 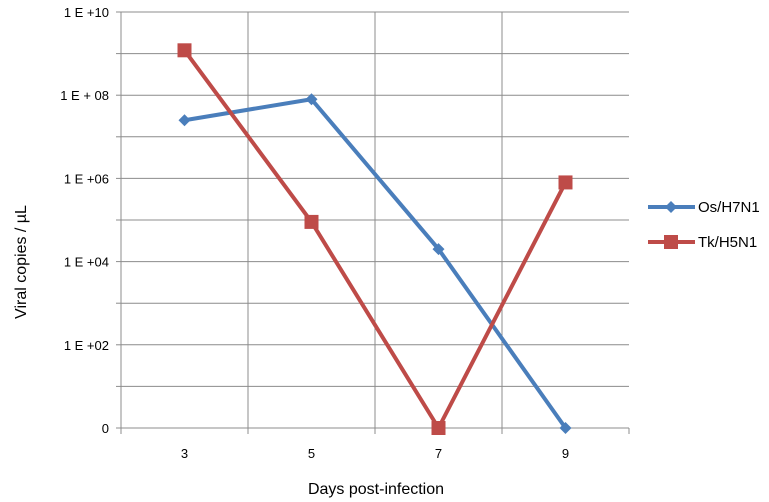 What do you see at coordinates (311, 453) in the screenshot?
I see `x-tick-label: 5` at bounding box center [311, 453].